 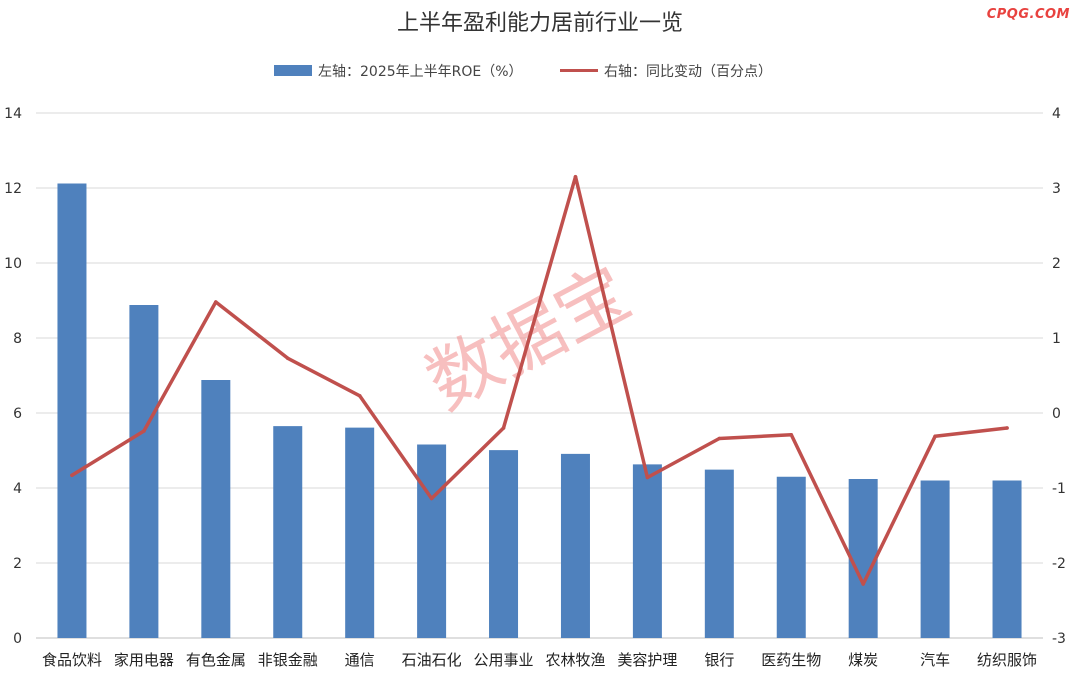 What do you see at coordinates (13, 189) in the screenshot?
I see `left-tick-label: 12` at bounding box center [13, 189].